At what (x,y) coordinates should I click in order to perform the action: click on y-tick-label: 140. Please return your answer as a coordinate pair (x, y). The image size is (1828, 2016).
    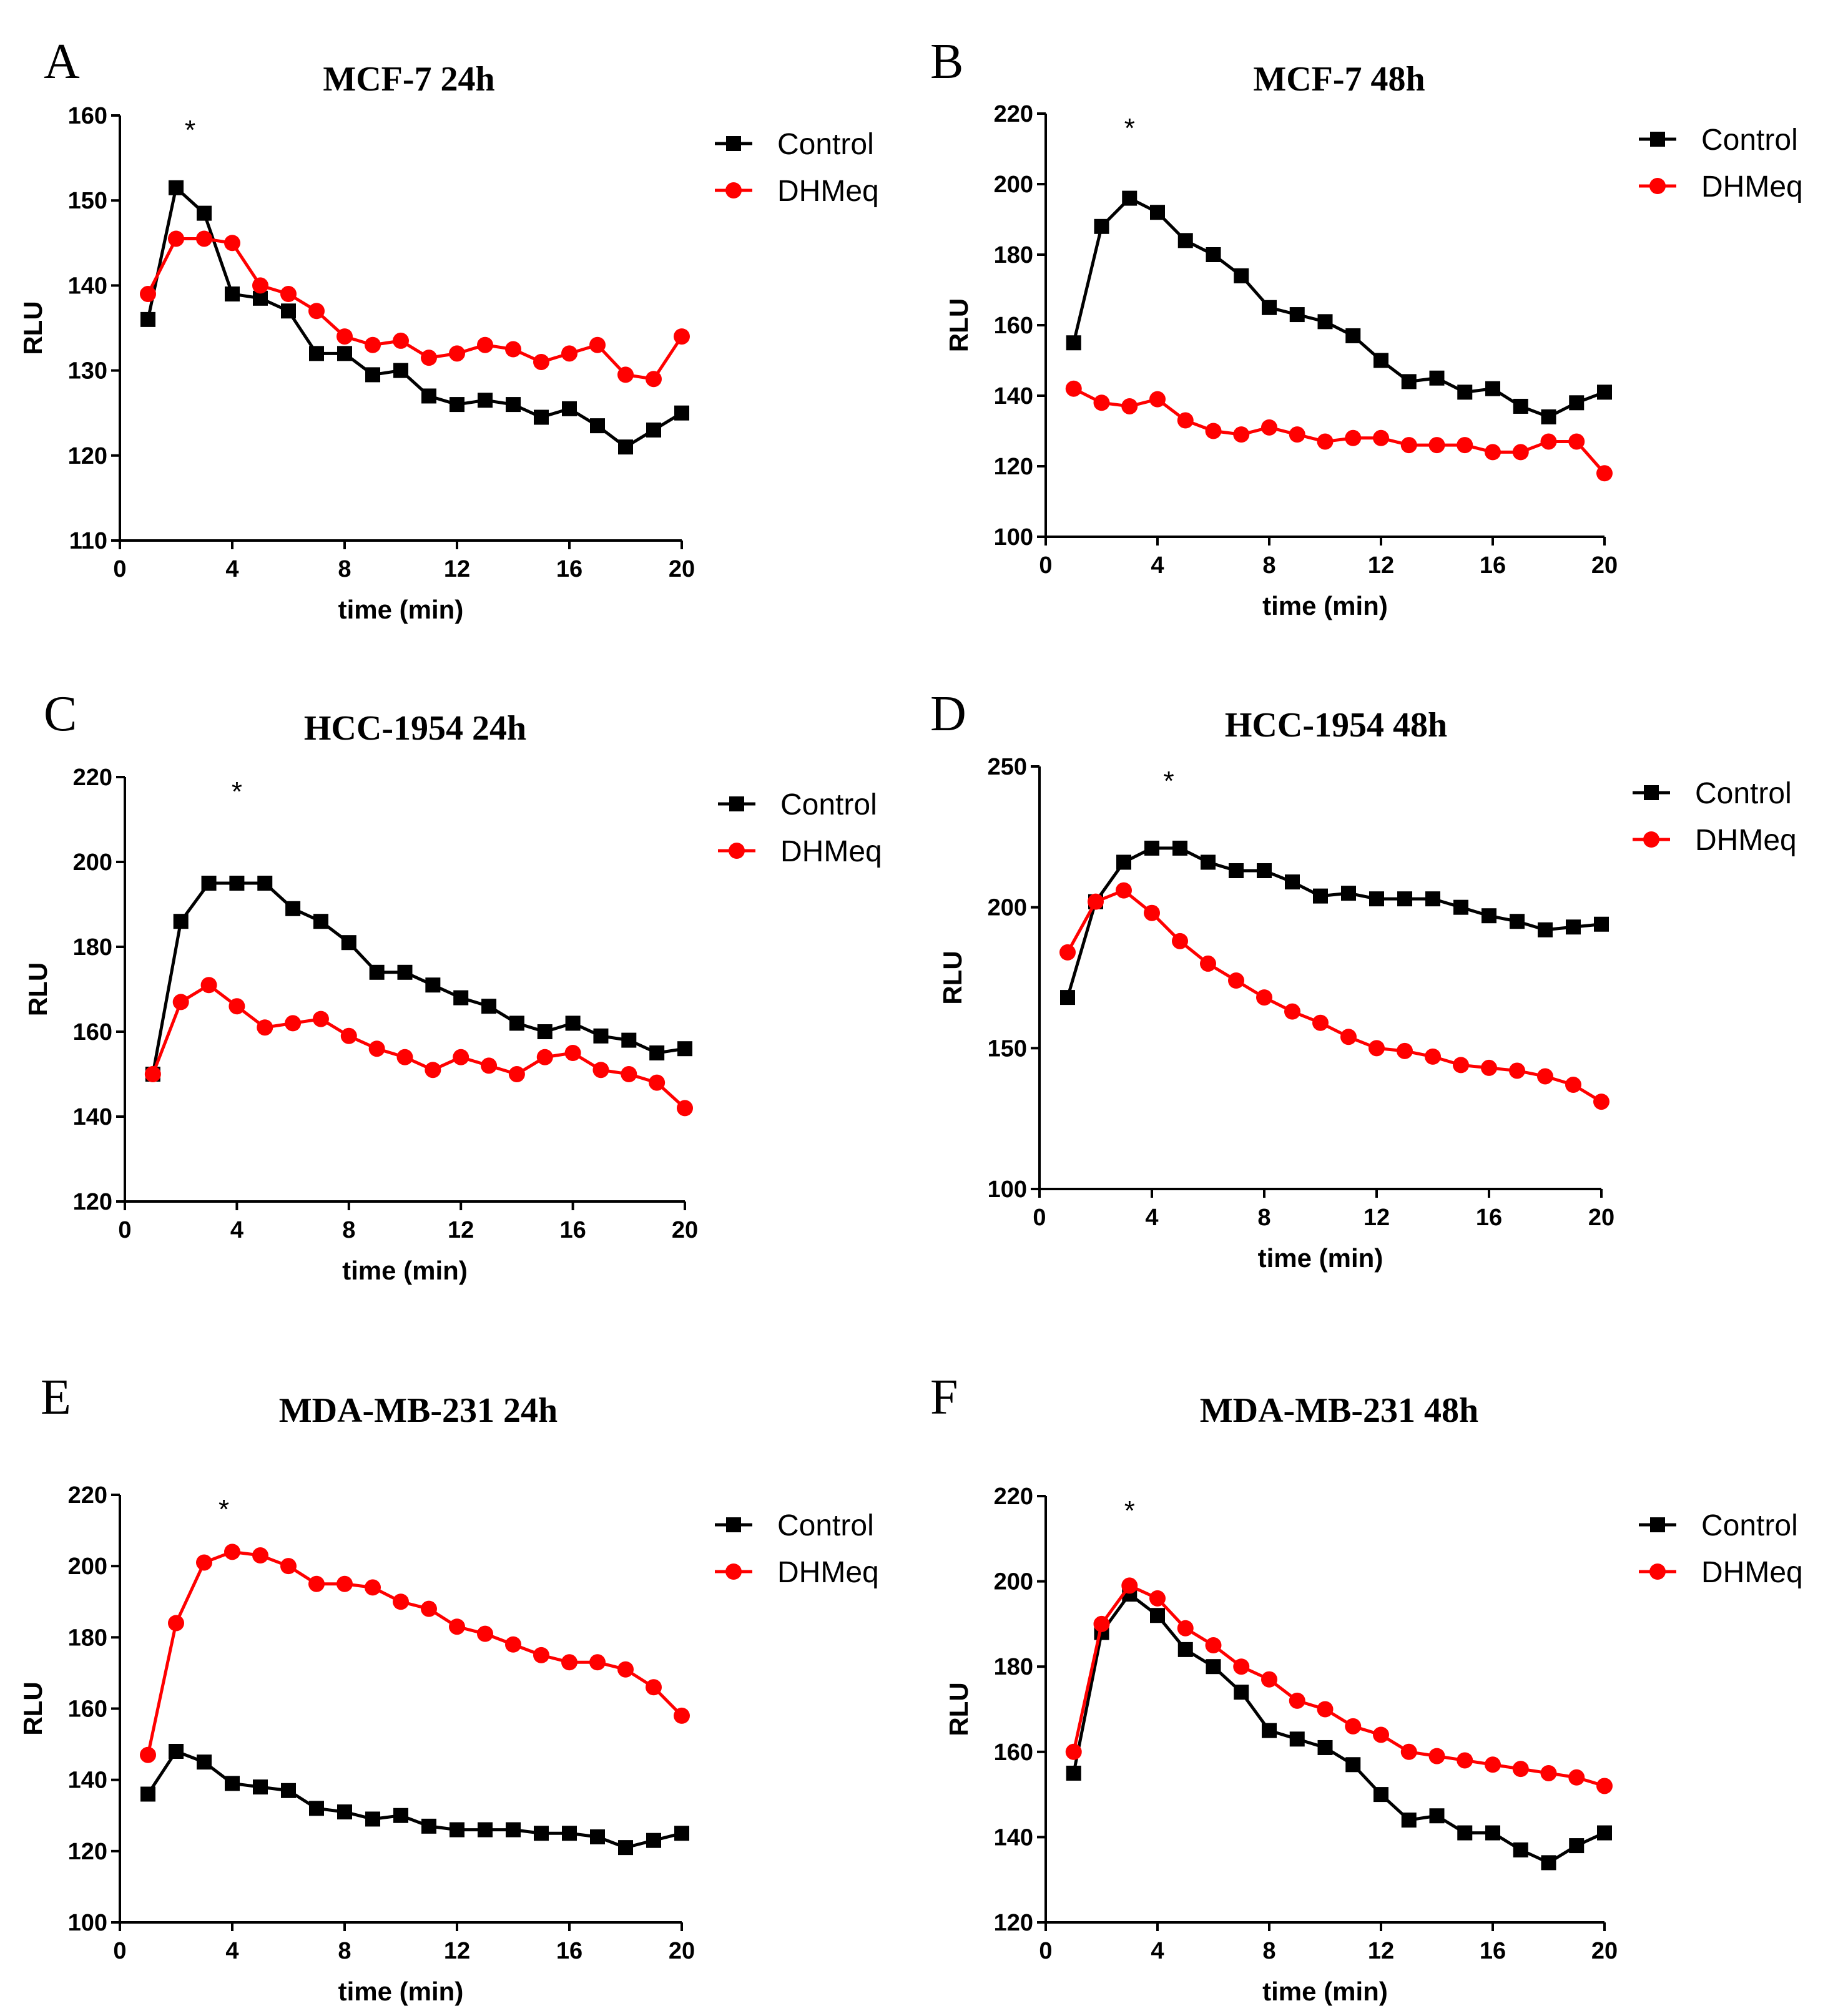
    Looking at the image, I should click on (87, 286).